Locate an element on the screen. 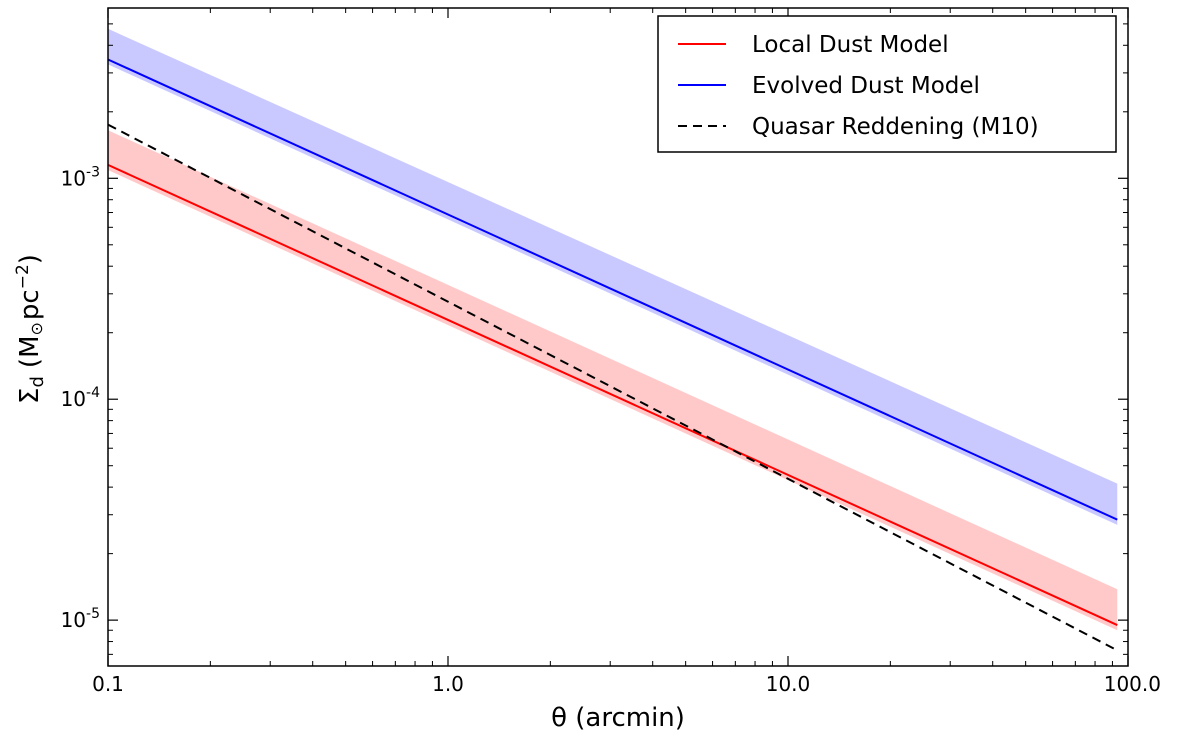 This screenshot has width=1179, height=734. x-tick-label: 10.0 is located at coordinates (788, 684).